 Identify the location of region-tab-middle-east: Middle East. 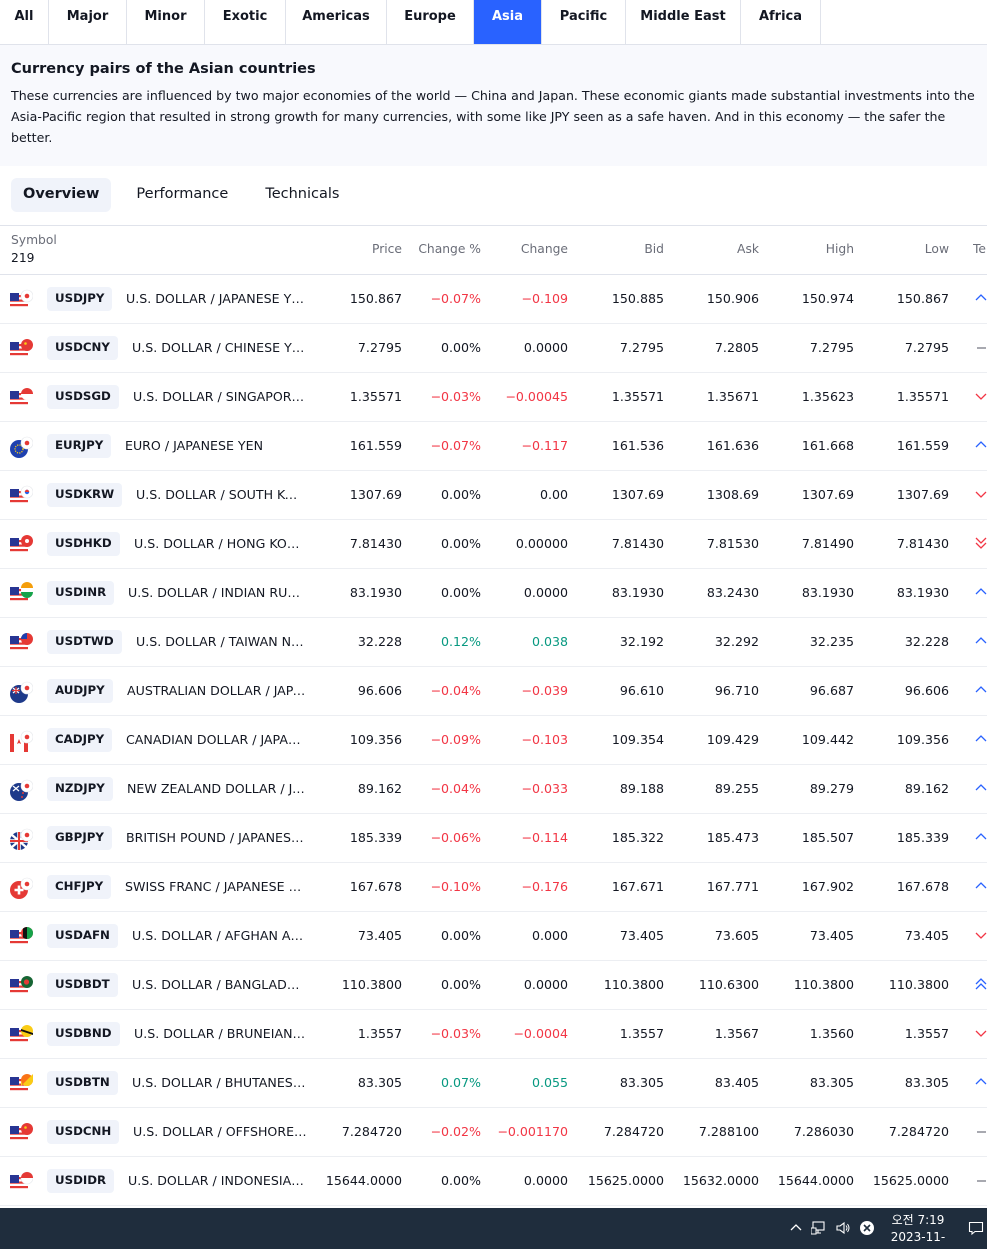
(683, 22).